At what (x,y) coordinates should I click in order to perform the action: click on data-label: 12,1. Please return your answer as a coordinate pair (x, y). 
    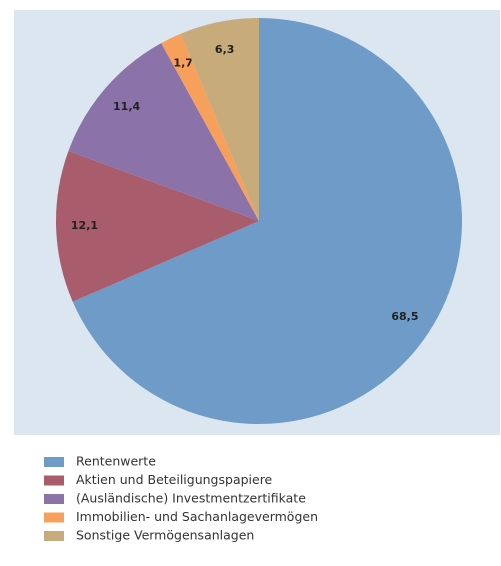
    Looking at the image, I should click on (84, 225).